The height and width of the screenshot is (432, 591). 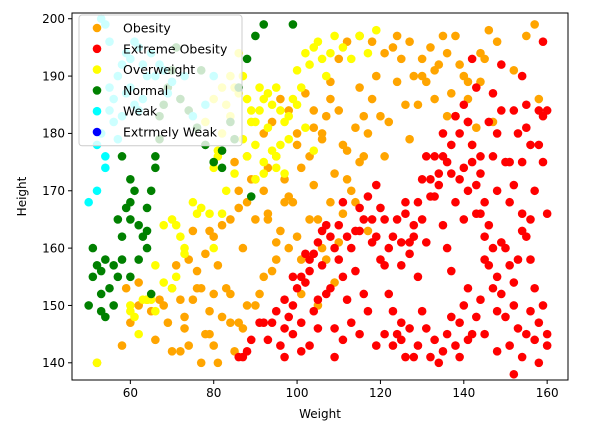 I want to click on y-tick-label: 180, so click(x=53, y=134).